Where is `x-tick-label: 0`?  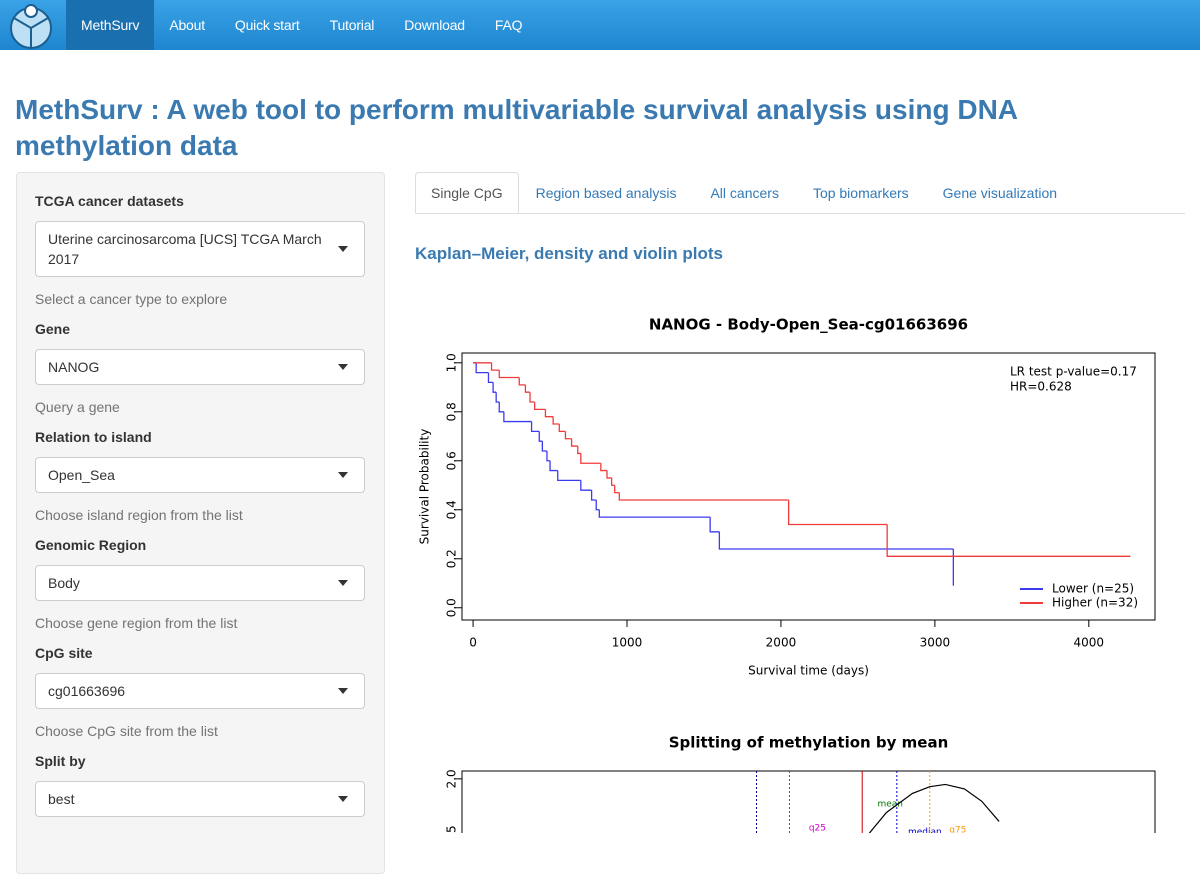 x-tick-label: 0 is located at coordinates (473, 643).